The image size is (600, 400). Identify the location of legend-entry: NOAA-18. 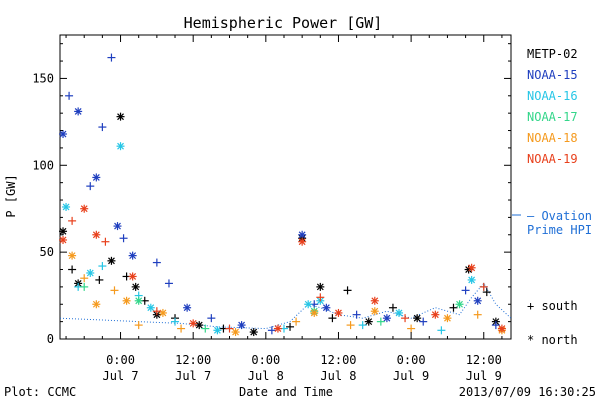
(552, 138).